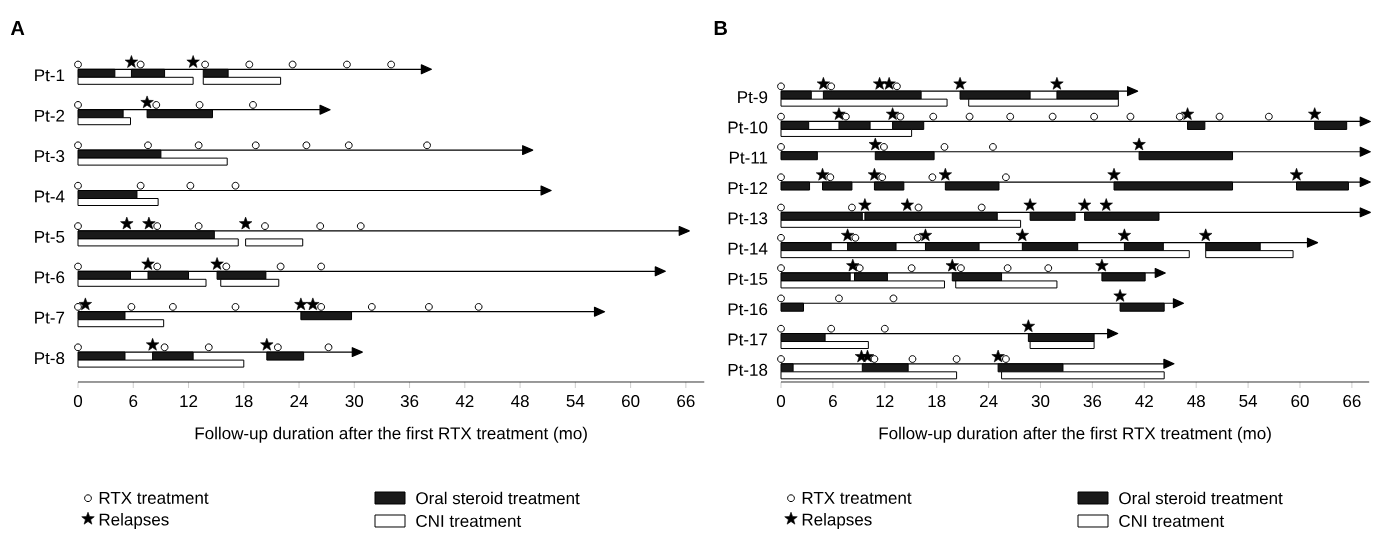 This screenshot has width=1378, height=538. I want to click on y-tick-label: Pt-15, so click(748, 278).